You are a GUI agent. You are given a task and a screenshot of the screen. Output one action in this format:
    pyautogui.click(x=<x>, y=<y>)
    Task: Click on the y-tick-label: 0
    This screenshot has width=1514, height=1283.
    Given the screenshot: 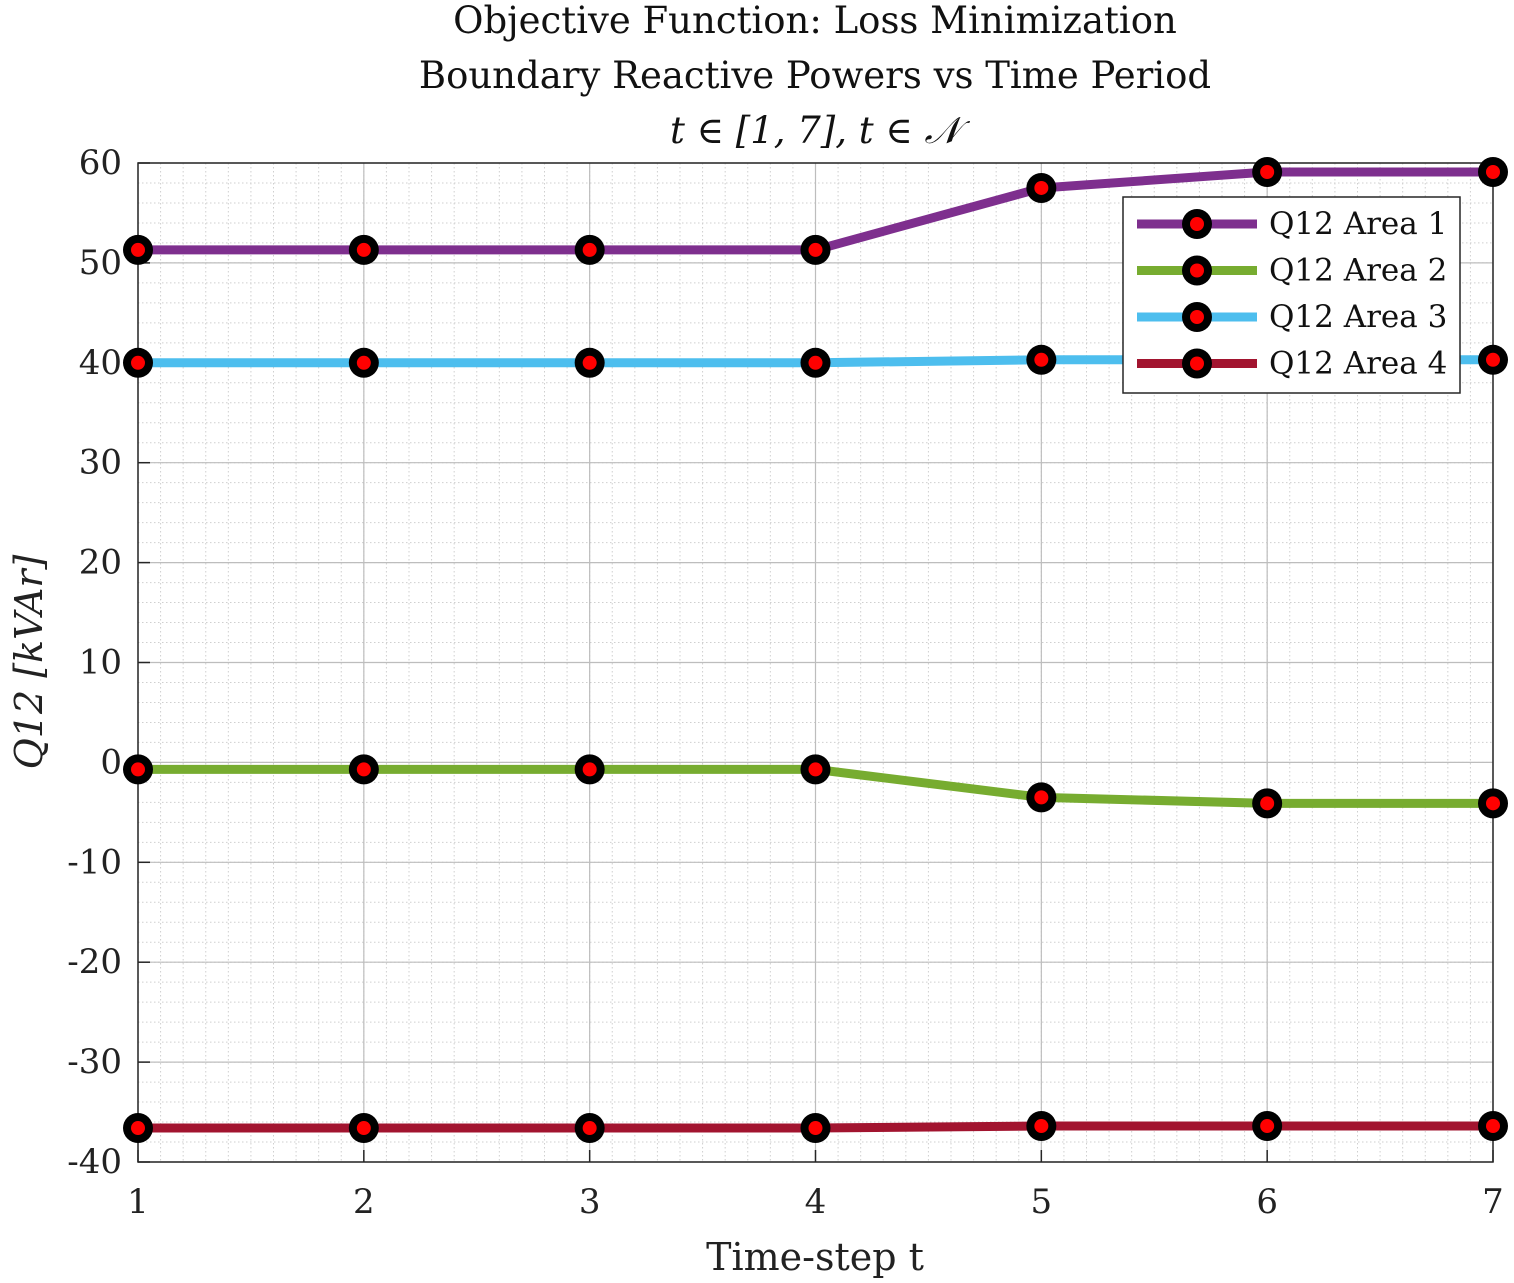 What is the action you would take?
    pyautogui.click(x=111, y=762)
    